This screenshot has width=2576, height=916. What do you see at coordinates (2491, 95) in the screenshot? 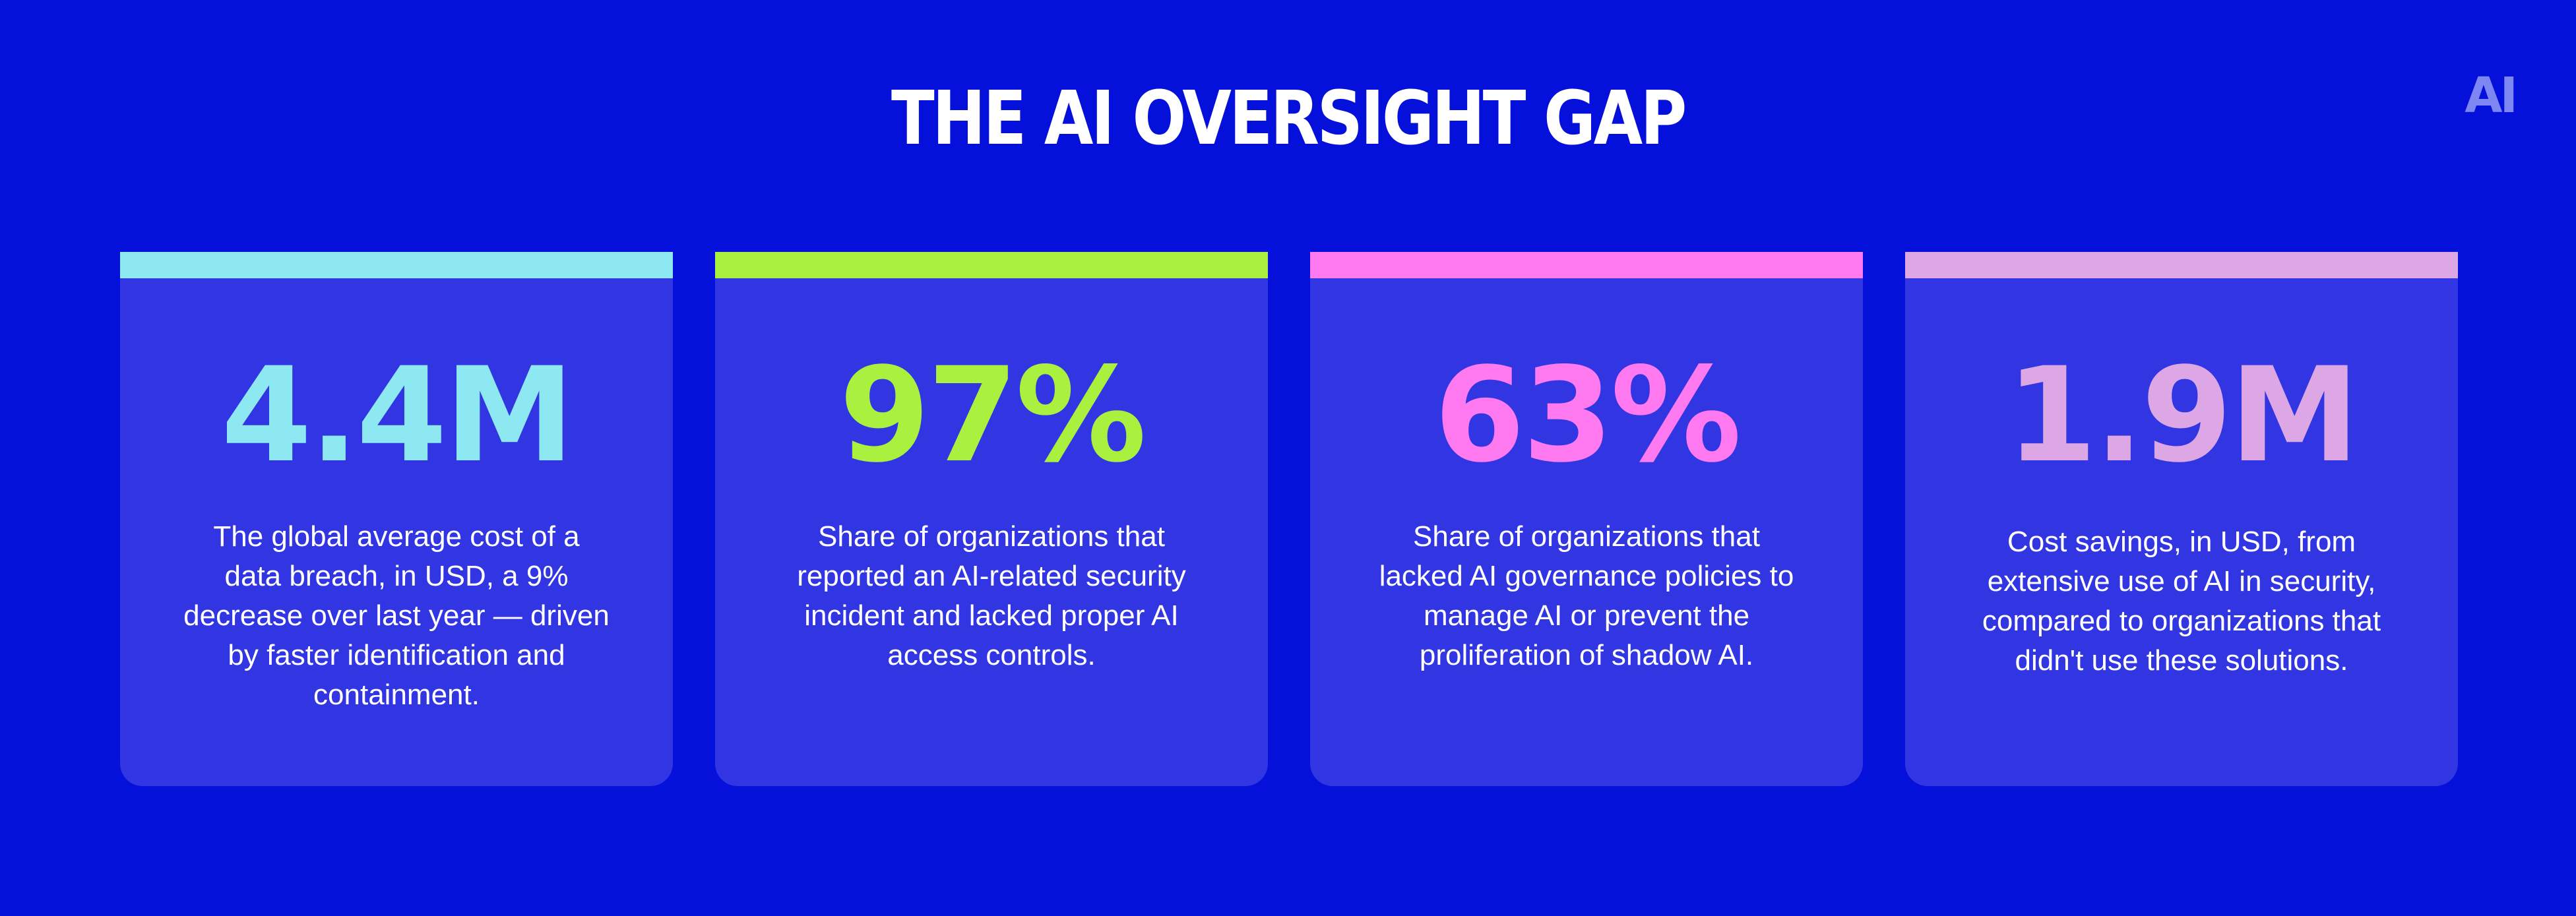
I see `ai-logo: AI` at bounding box center [2491, 95].